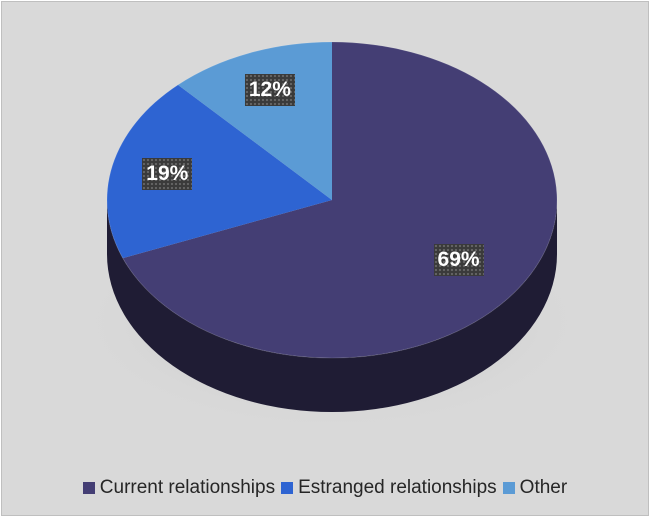  What do you see at coordinates (167, 174) in the screenshot?
I see `data-label-estranged-relationships: 19%` at bounding box center [167, 174].